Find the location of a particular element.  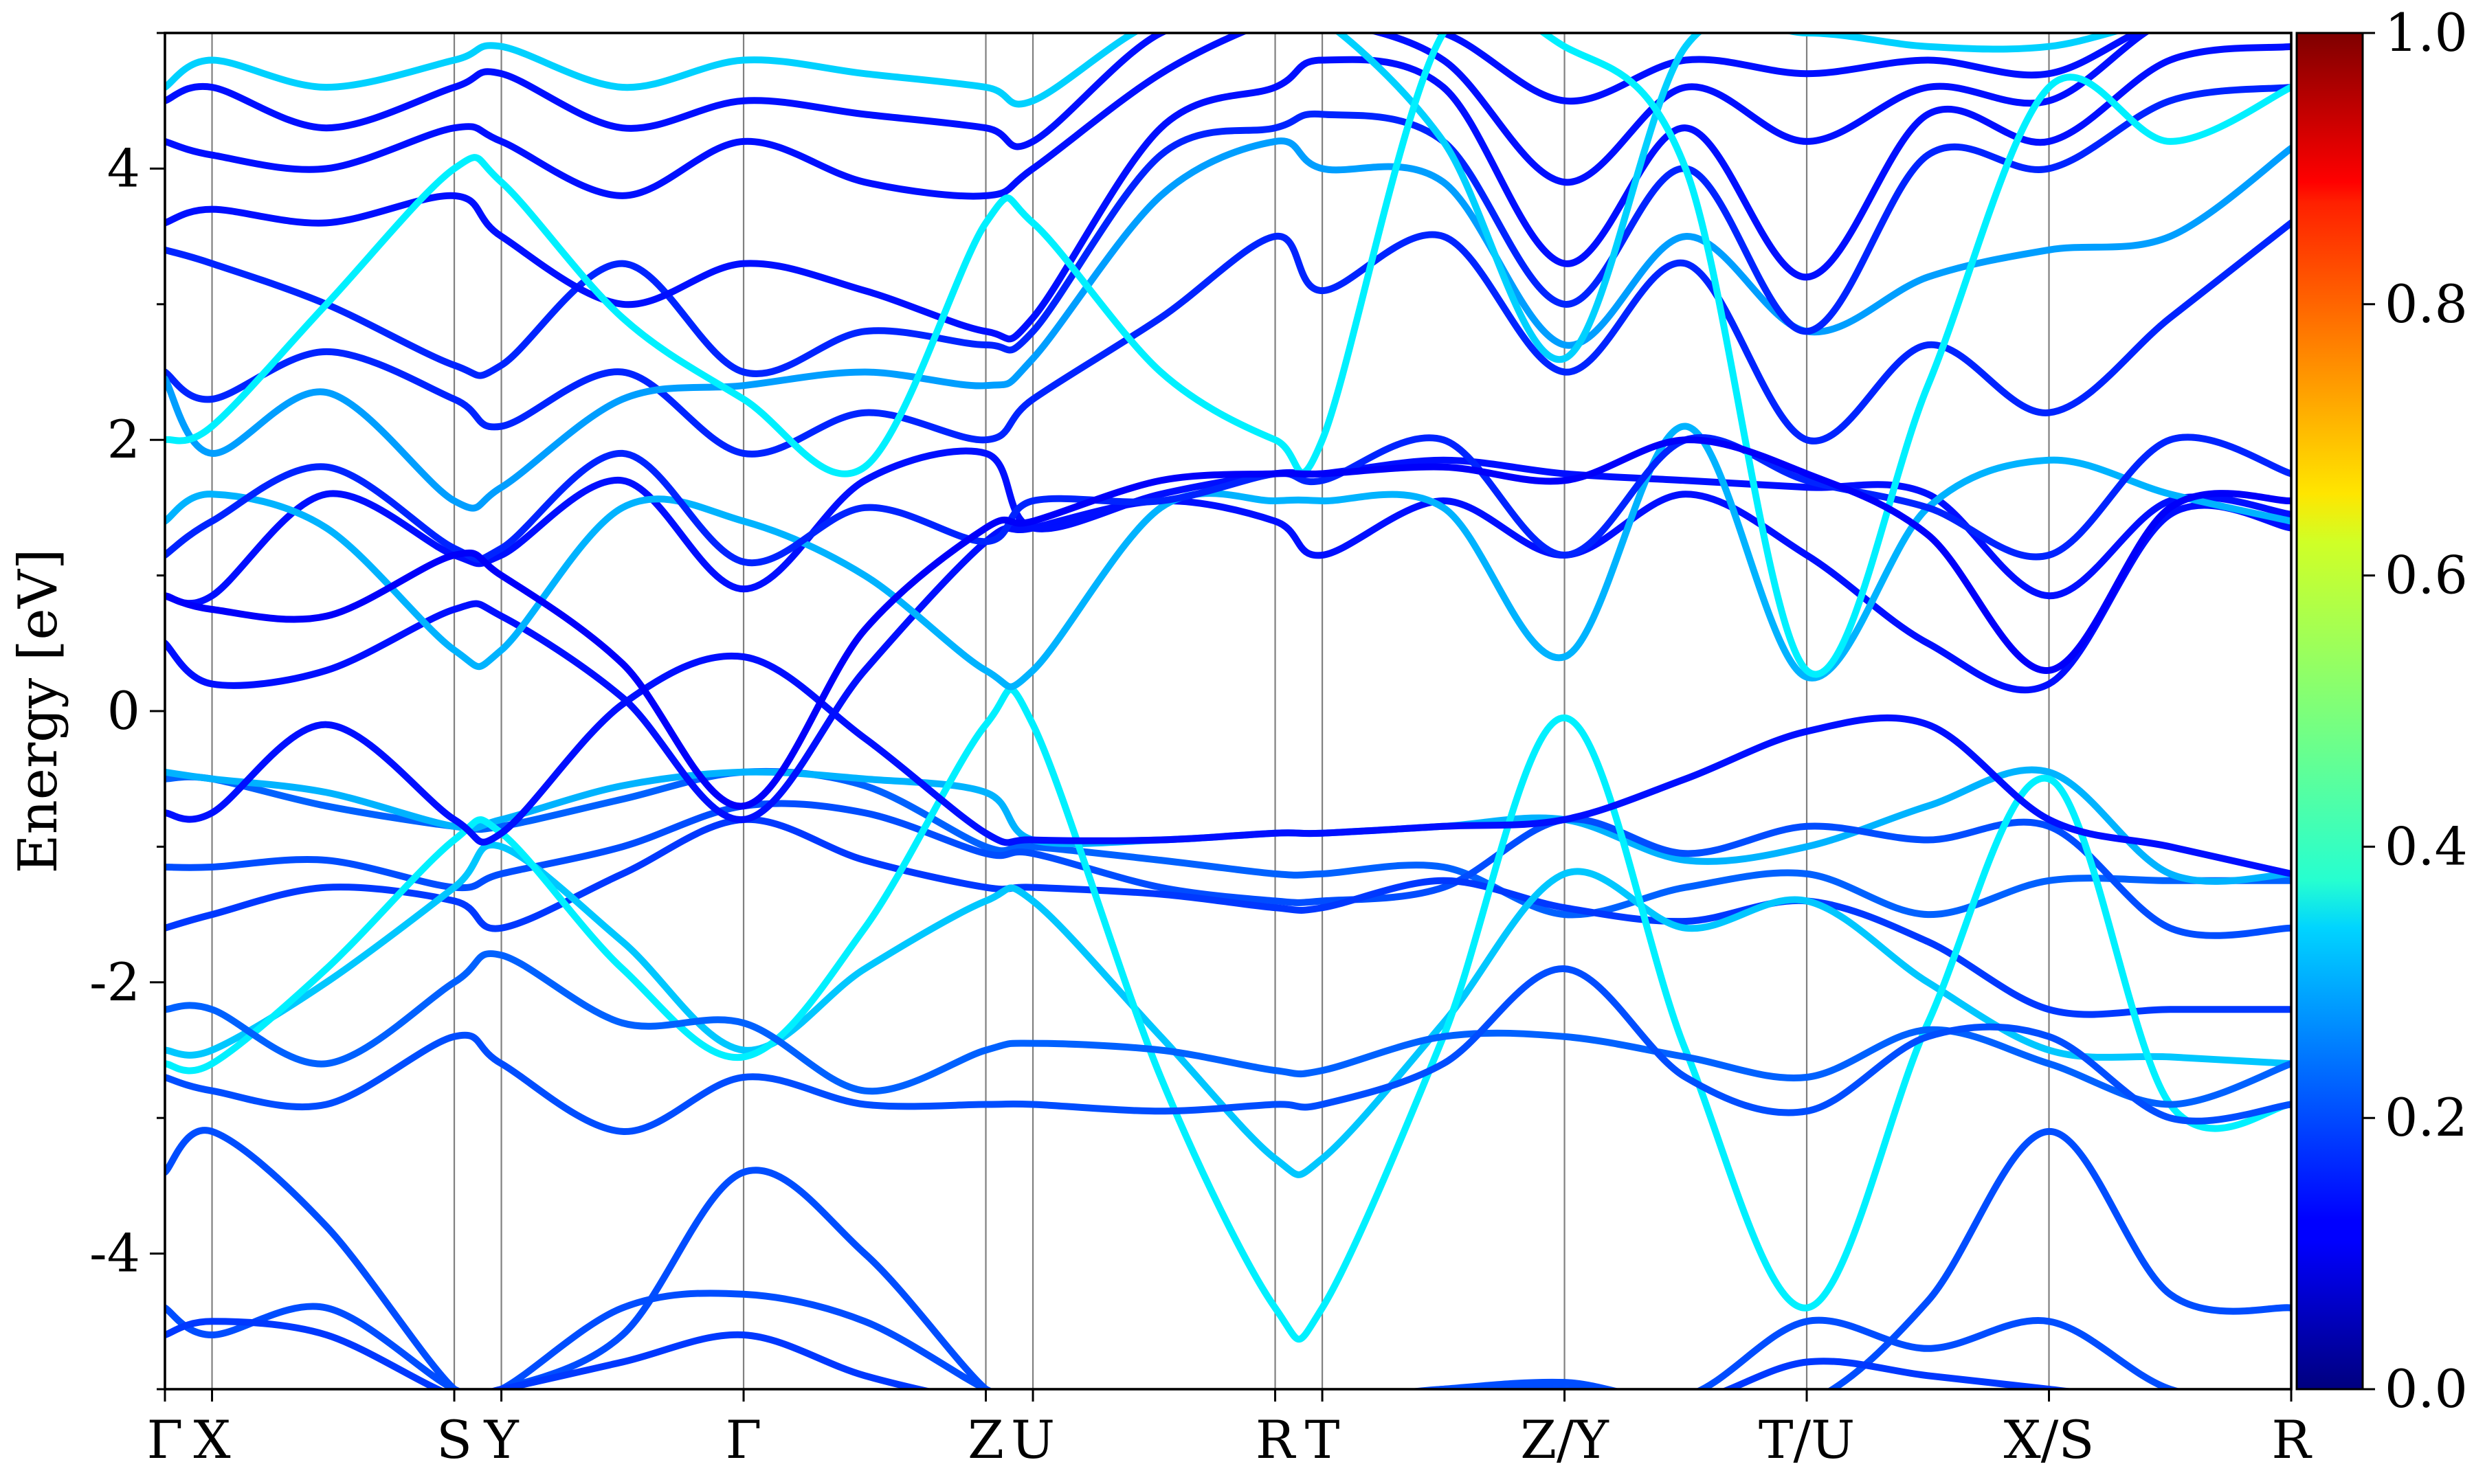

x-tick-label: X is located at coordinates (211, 1439).